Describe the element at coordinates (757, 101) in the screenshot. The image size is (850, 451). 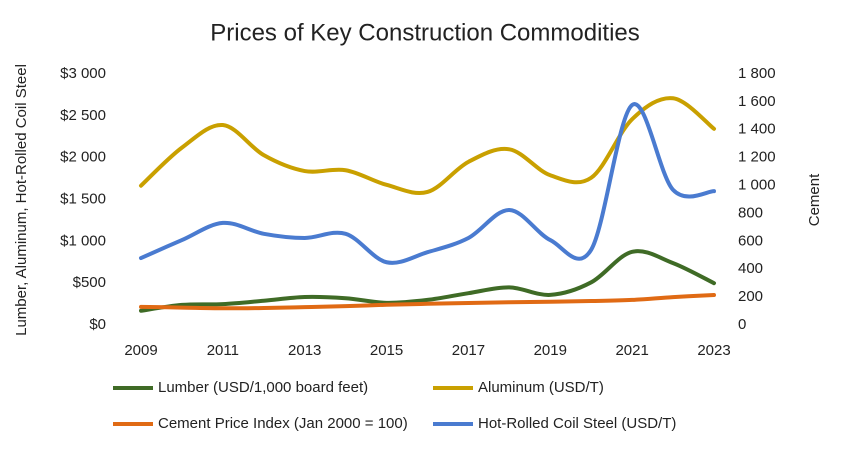
I see `y2-tick-label: 1 600` at that location.